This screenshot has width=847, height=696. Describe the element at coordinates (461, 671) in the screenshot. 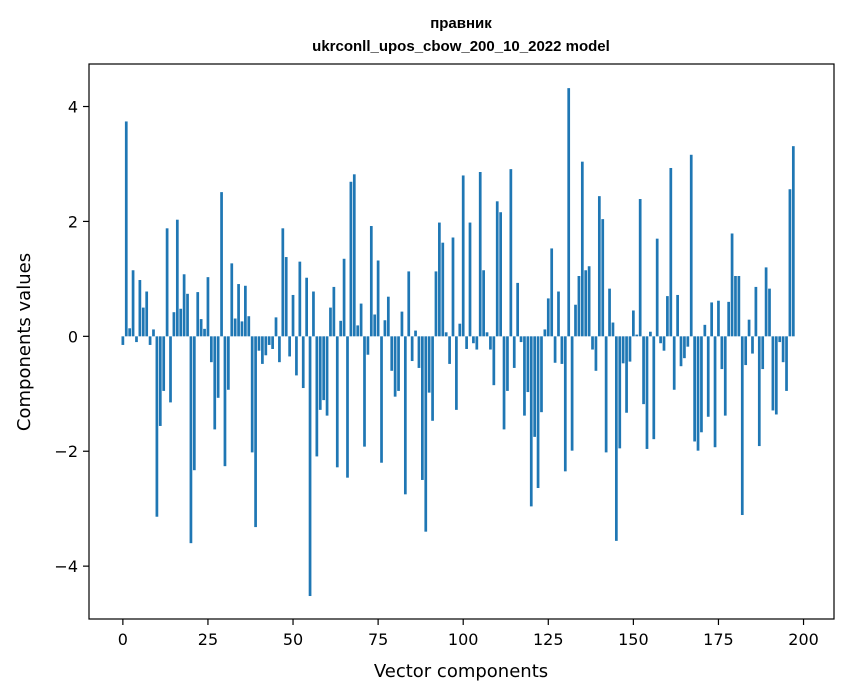

I see `x-axis-label: Vector components` at that location.